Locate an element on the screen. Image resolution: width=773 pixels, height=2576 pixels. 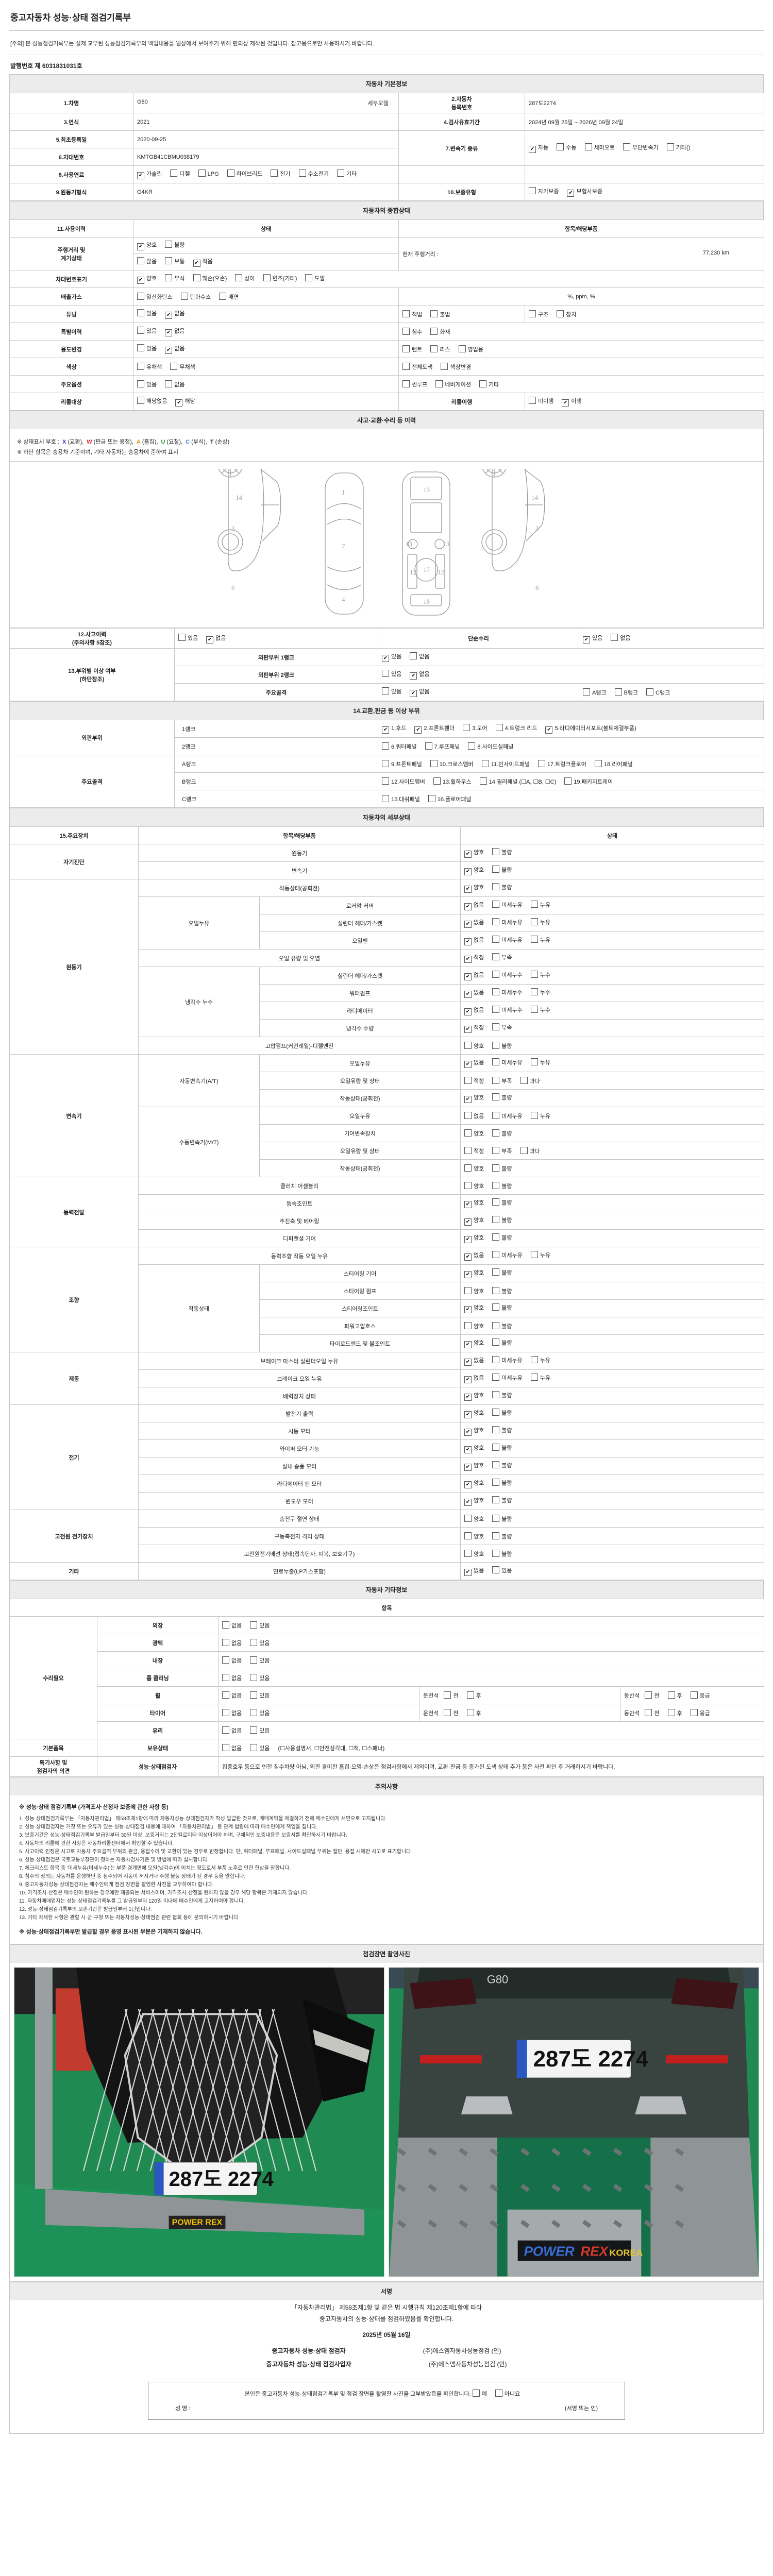
checkbox-수소전기: 수소전기 is located at coordinates (313, 174).